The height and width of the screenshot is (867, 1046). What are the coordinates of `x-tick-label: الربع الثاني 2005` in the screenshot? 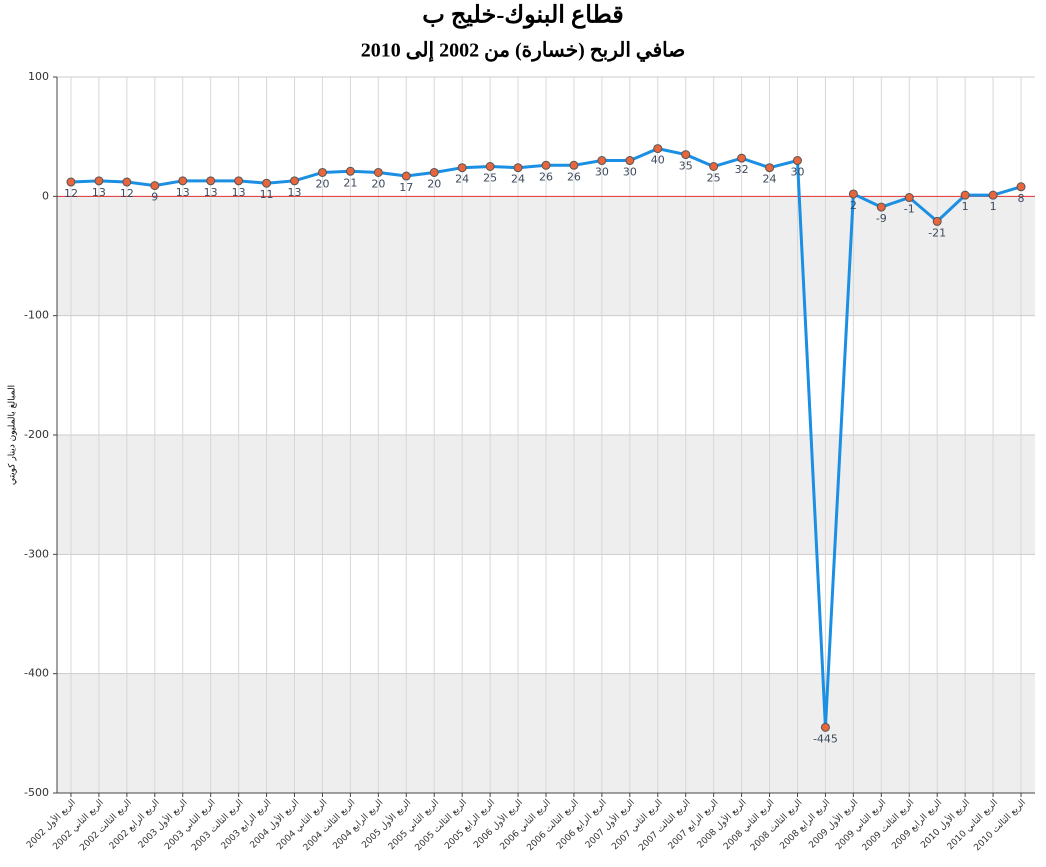 It's located at (414, 825).